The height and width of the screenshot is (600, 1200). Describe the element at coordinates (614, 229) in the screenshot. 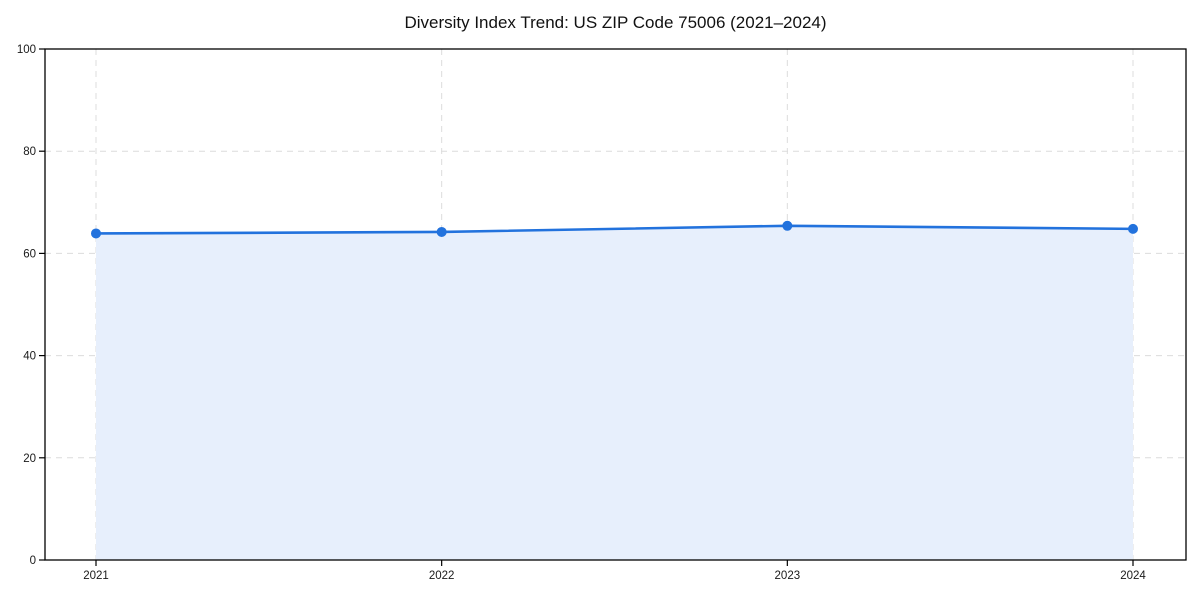

I see `trend-line` at that location.